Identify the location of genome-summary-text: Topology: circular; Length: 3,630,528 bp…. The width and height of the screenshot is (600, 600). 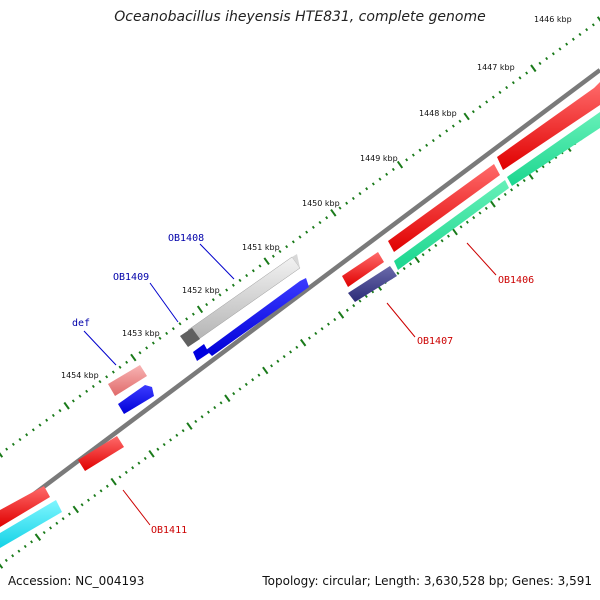
(427, 581).